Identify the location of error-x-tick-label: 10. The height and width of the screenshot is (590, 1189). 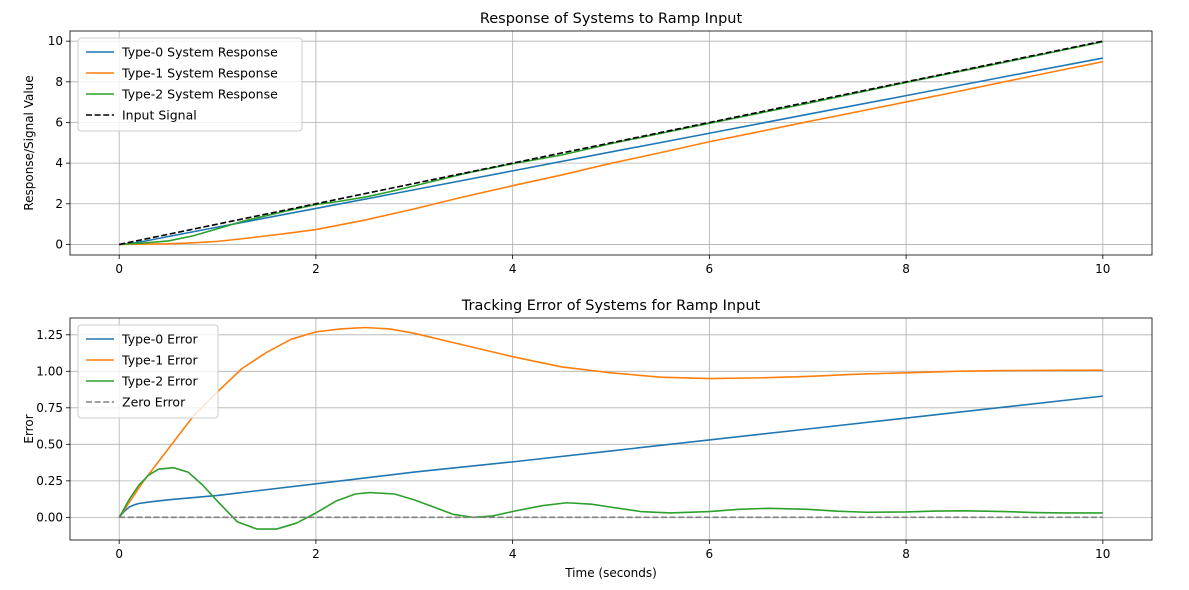
(1102, 554).